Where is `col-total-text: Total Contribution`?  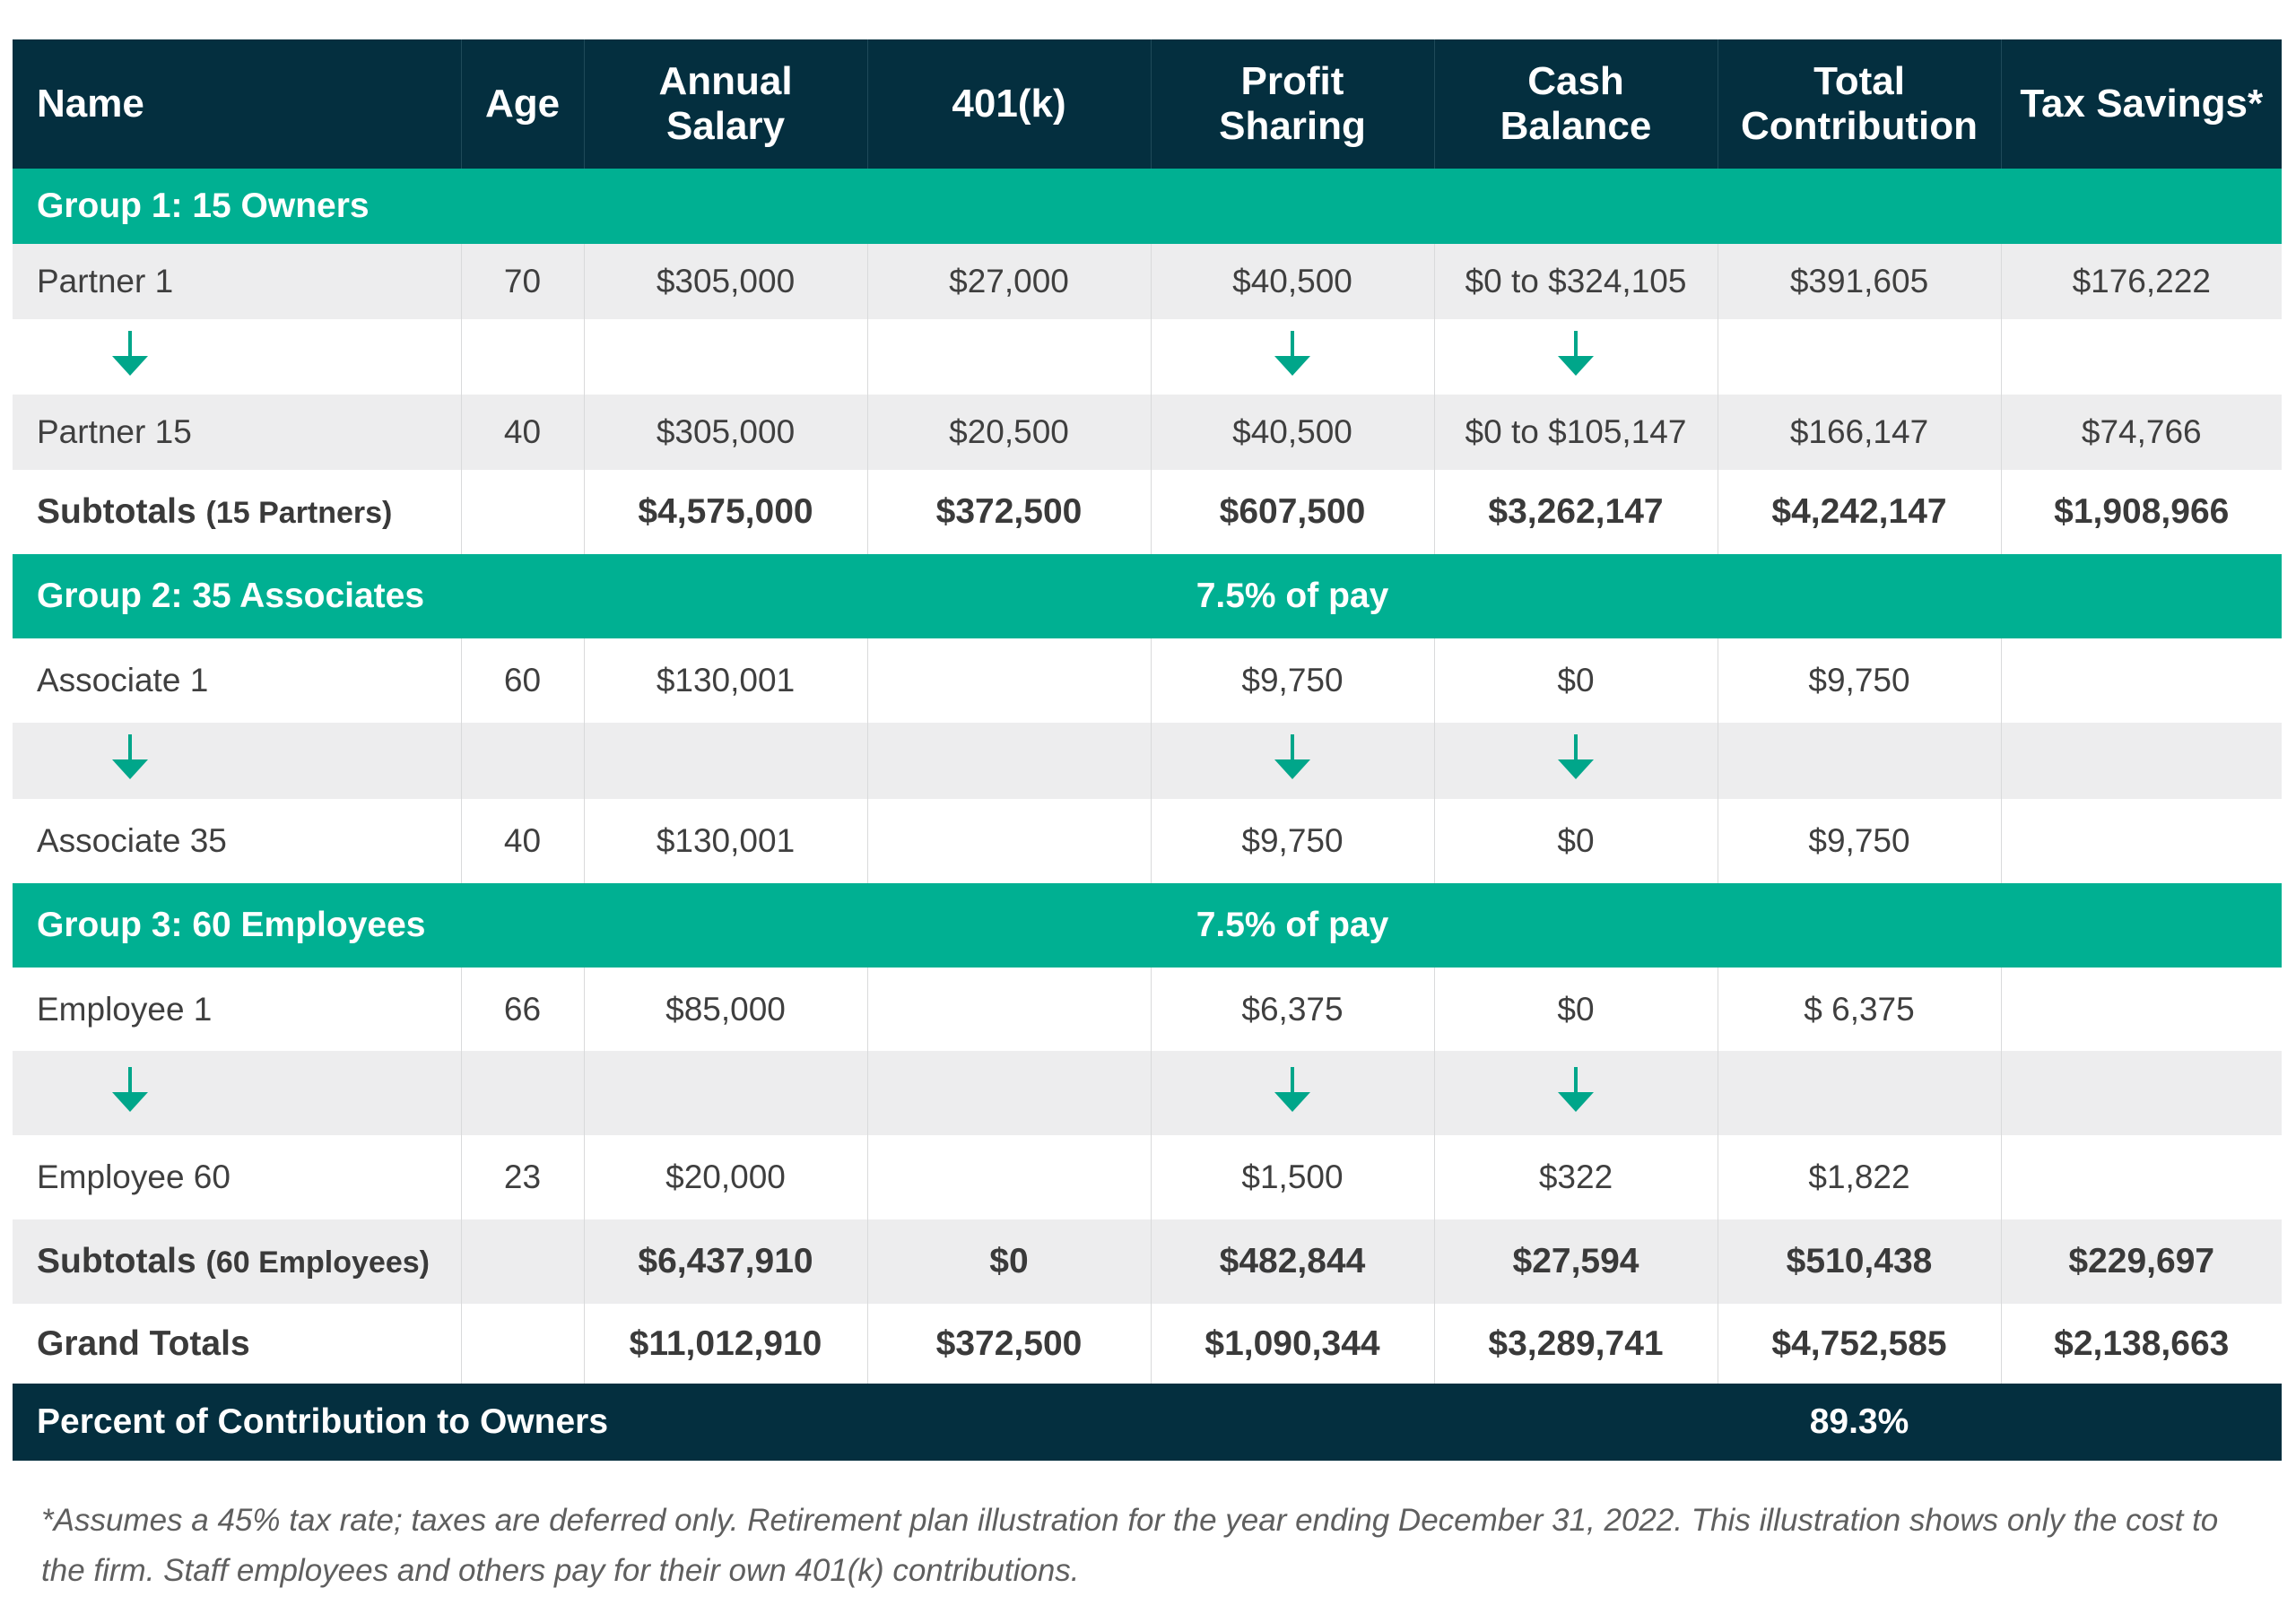
col-total-text: Total Contribution is located at coordinates (1859, 103).